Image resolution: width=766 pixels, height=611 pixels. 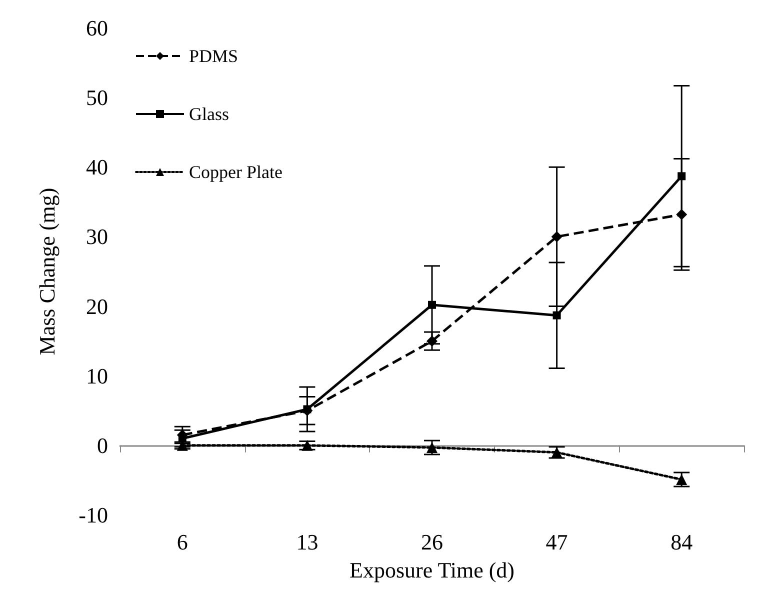 What do you see at coordinates (102, 445) in the screenshot?
I see `y-tick-label: 0` at bounding box center [102, 445].